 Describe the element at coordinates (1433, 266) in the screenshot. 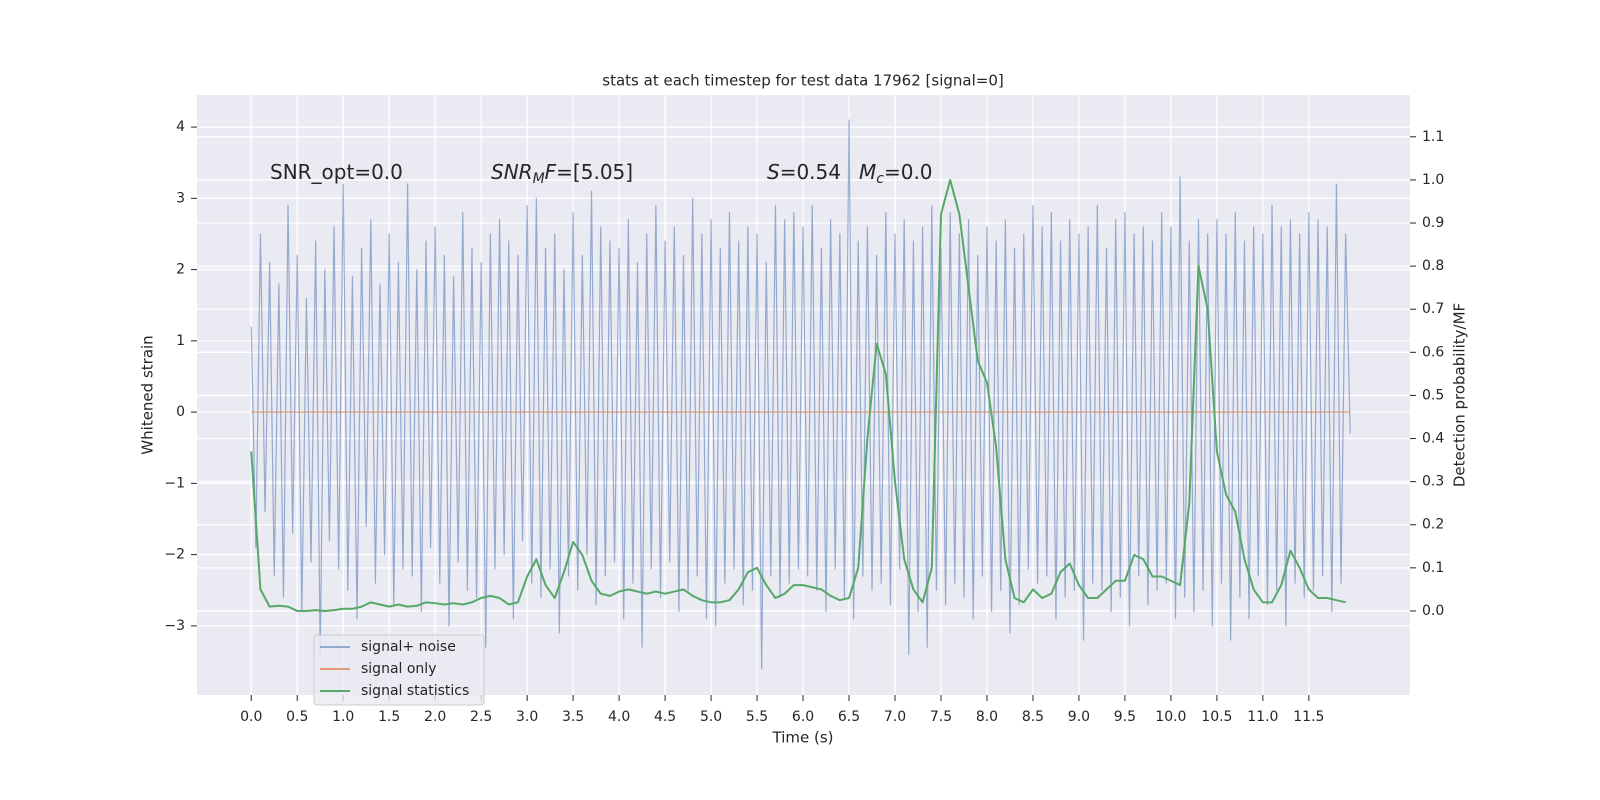

I see `y2-tick-label: 0.8` at that location.